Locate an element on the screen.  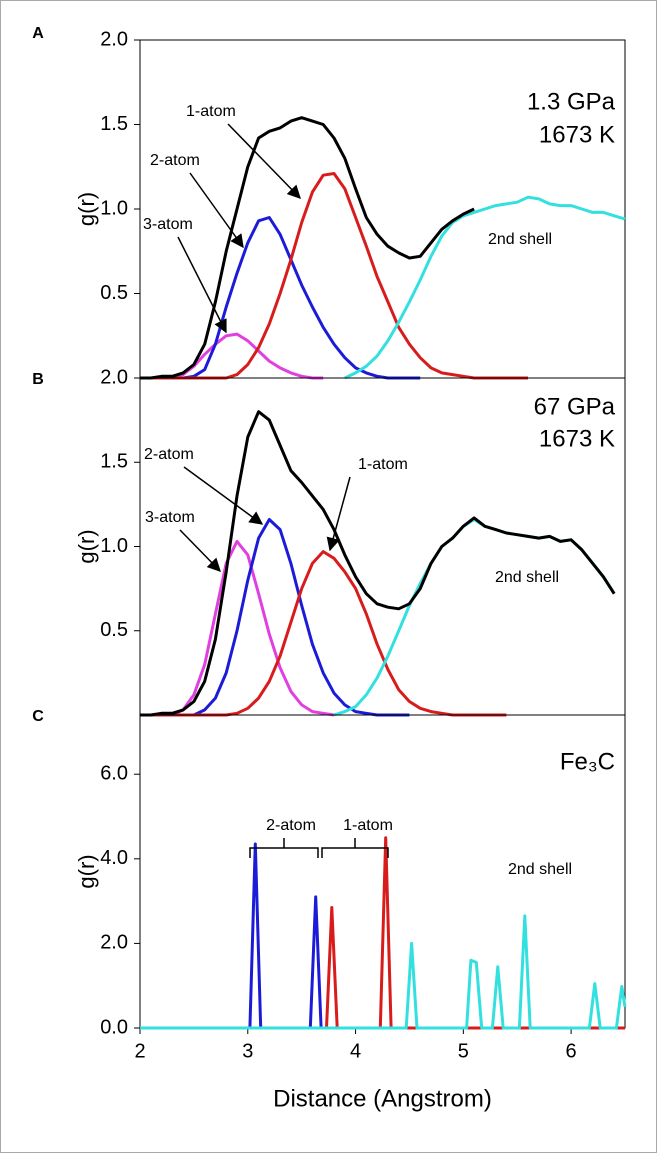
y-tick-label: 0.0 is located at coordinates (114, 1027).